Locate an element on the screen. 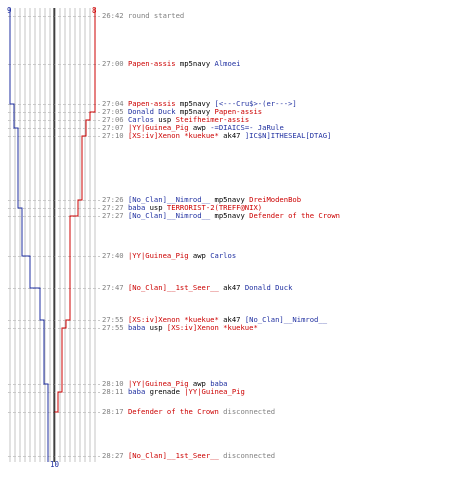 Image resolution: width=450 pixels, height=500 pixels. event-row: 27:27 baba usp TERRORIST-2(TREFF@NIX) is located at coordinates (182, 208).